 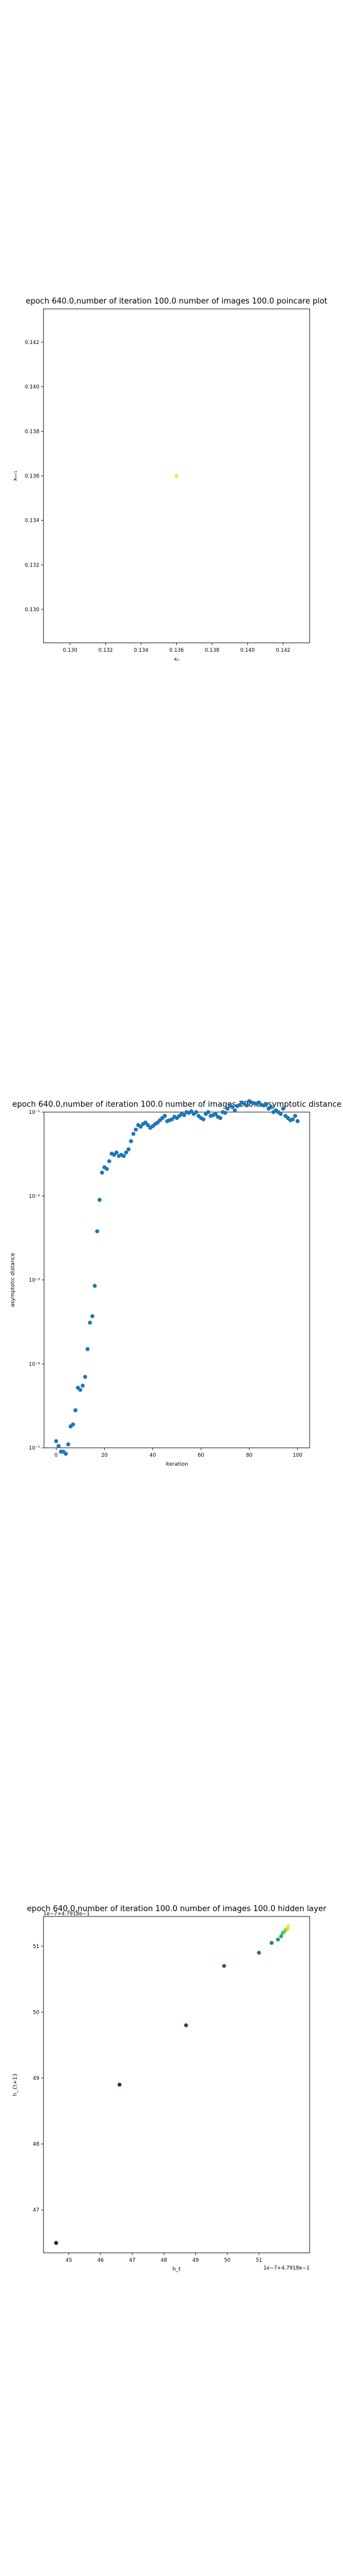 I want to click on chart1-x-tick-label: 0.140, so click(x=248, y=651).